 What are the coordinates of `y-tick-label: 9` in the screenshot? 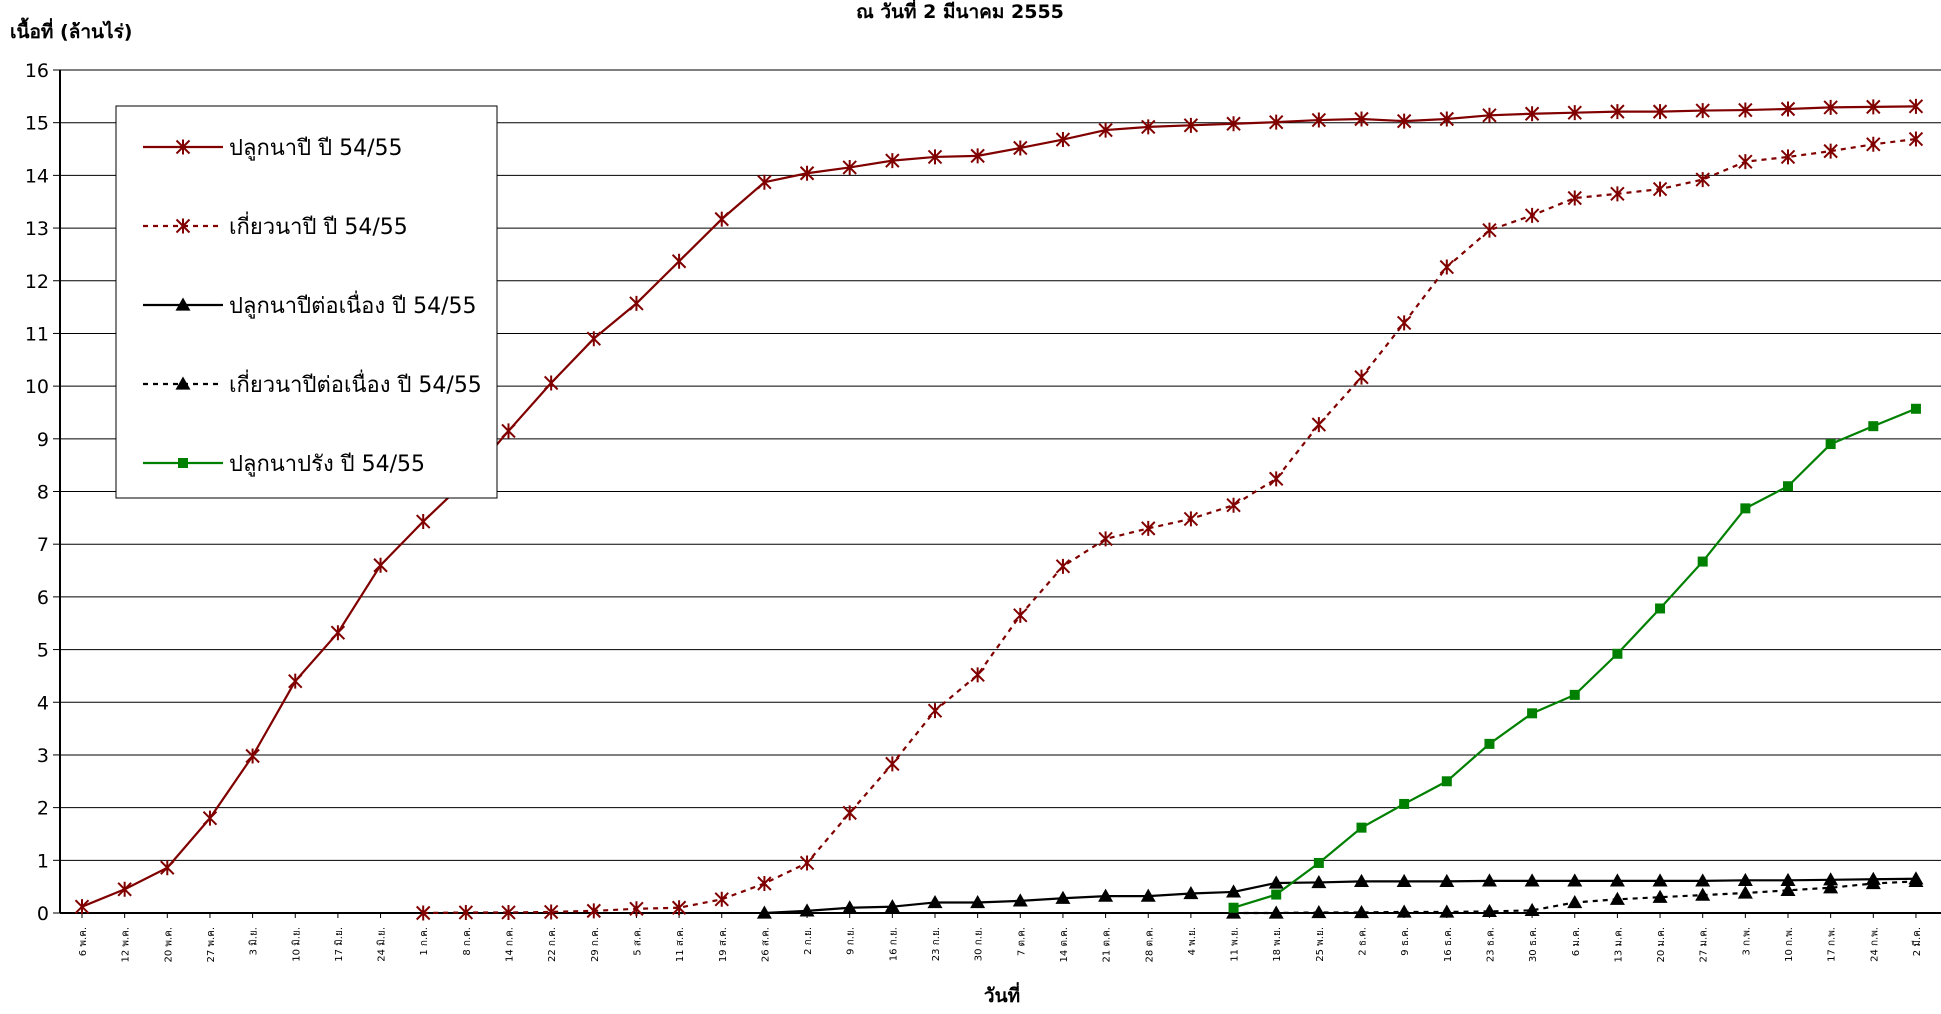 It's located at (43, 440).